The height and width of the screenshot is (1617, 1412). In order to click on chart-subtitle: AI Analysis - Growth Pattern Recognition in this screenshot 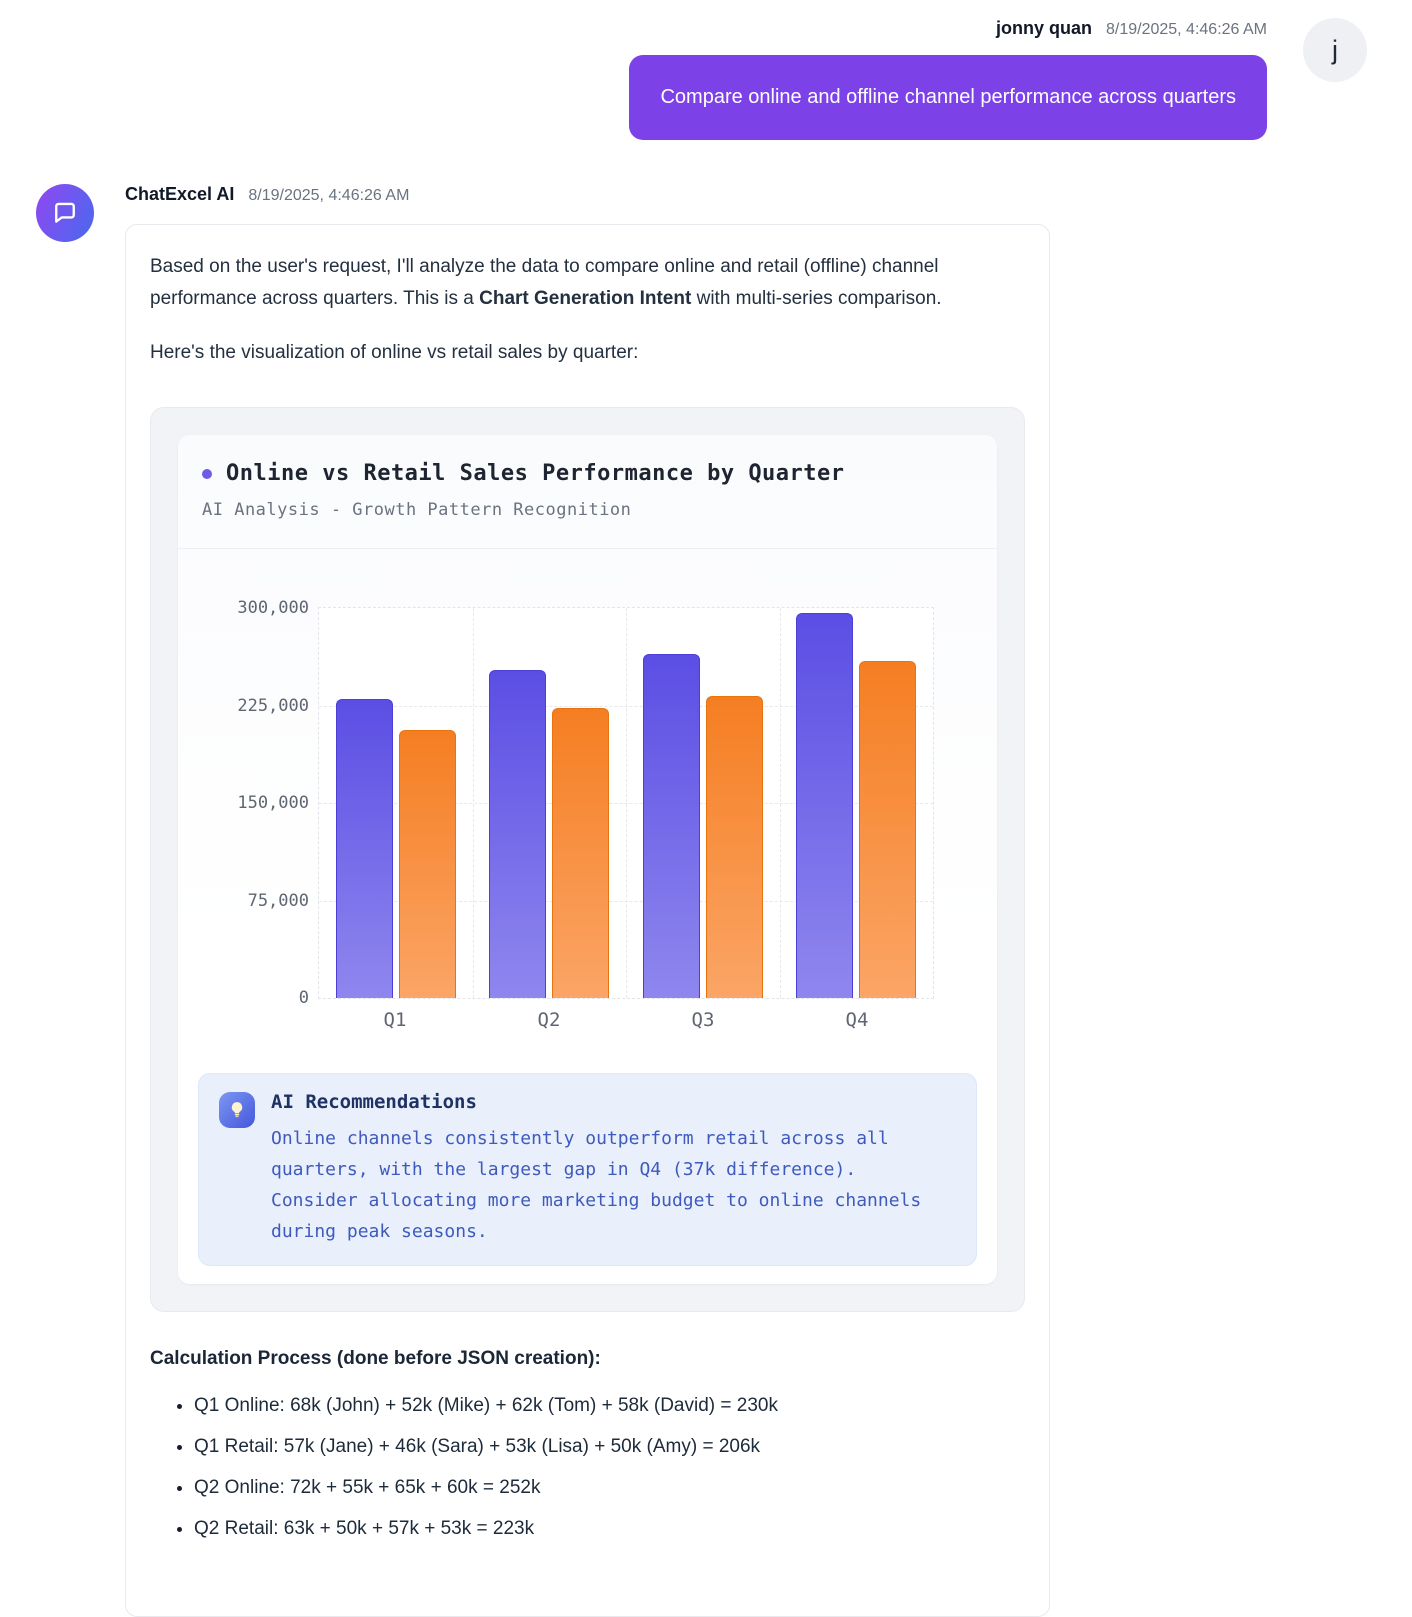, I will do `click(417, 510)`.